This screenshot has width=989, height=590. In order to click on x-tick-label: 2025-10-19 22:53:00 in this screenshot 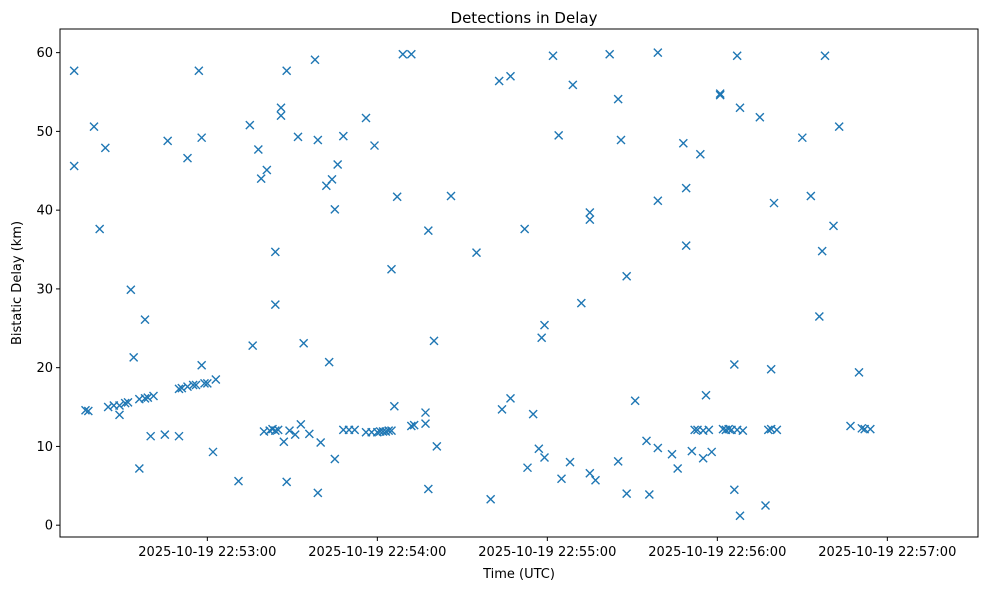, I will do `click(207, 552)`.